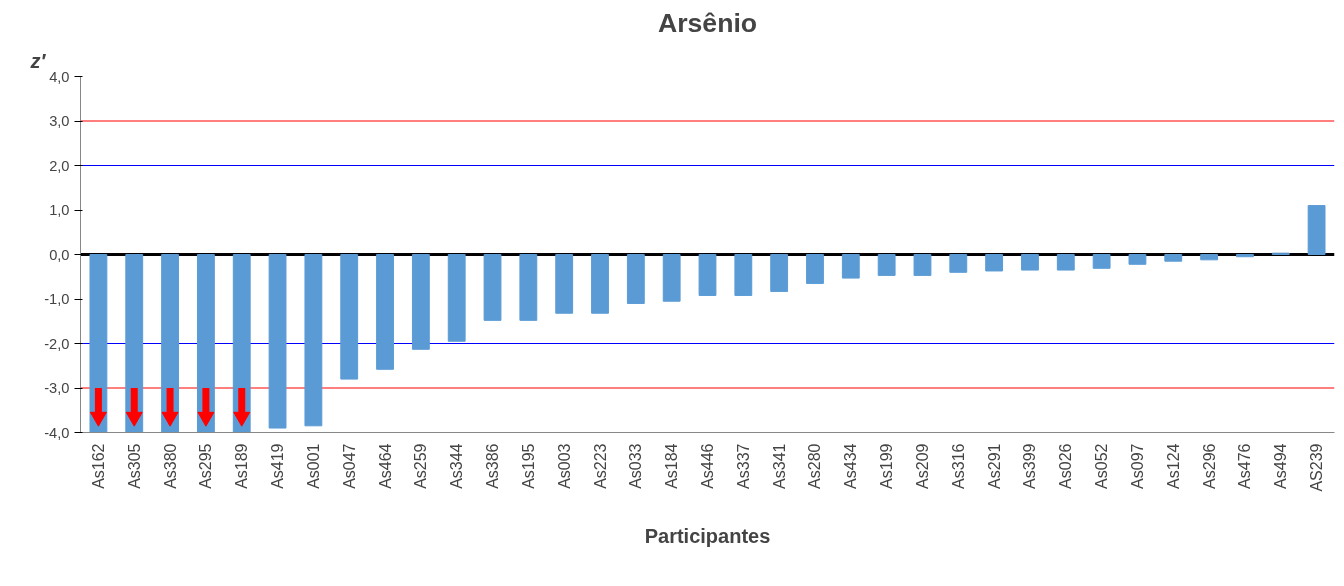 The height and width of the screenshot is (586, 1344). I want to click on x-tick-label: As124, so click(1173, 466).